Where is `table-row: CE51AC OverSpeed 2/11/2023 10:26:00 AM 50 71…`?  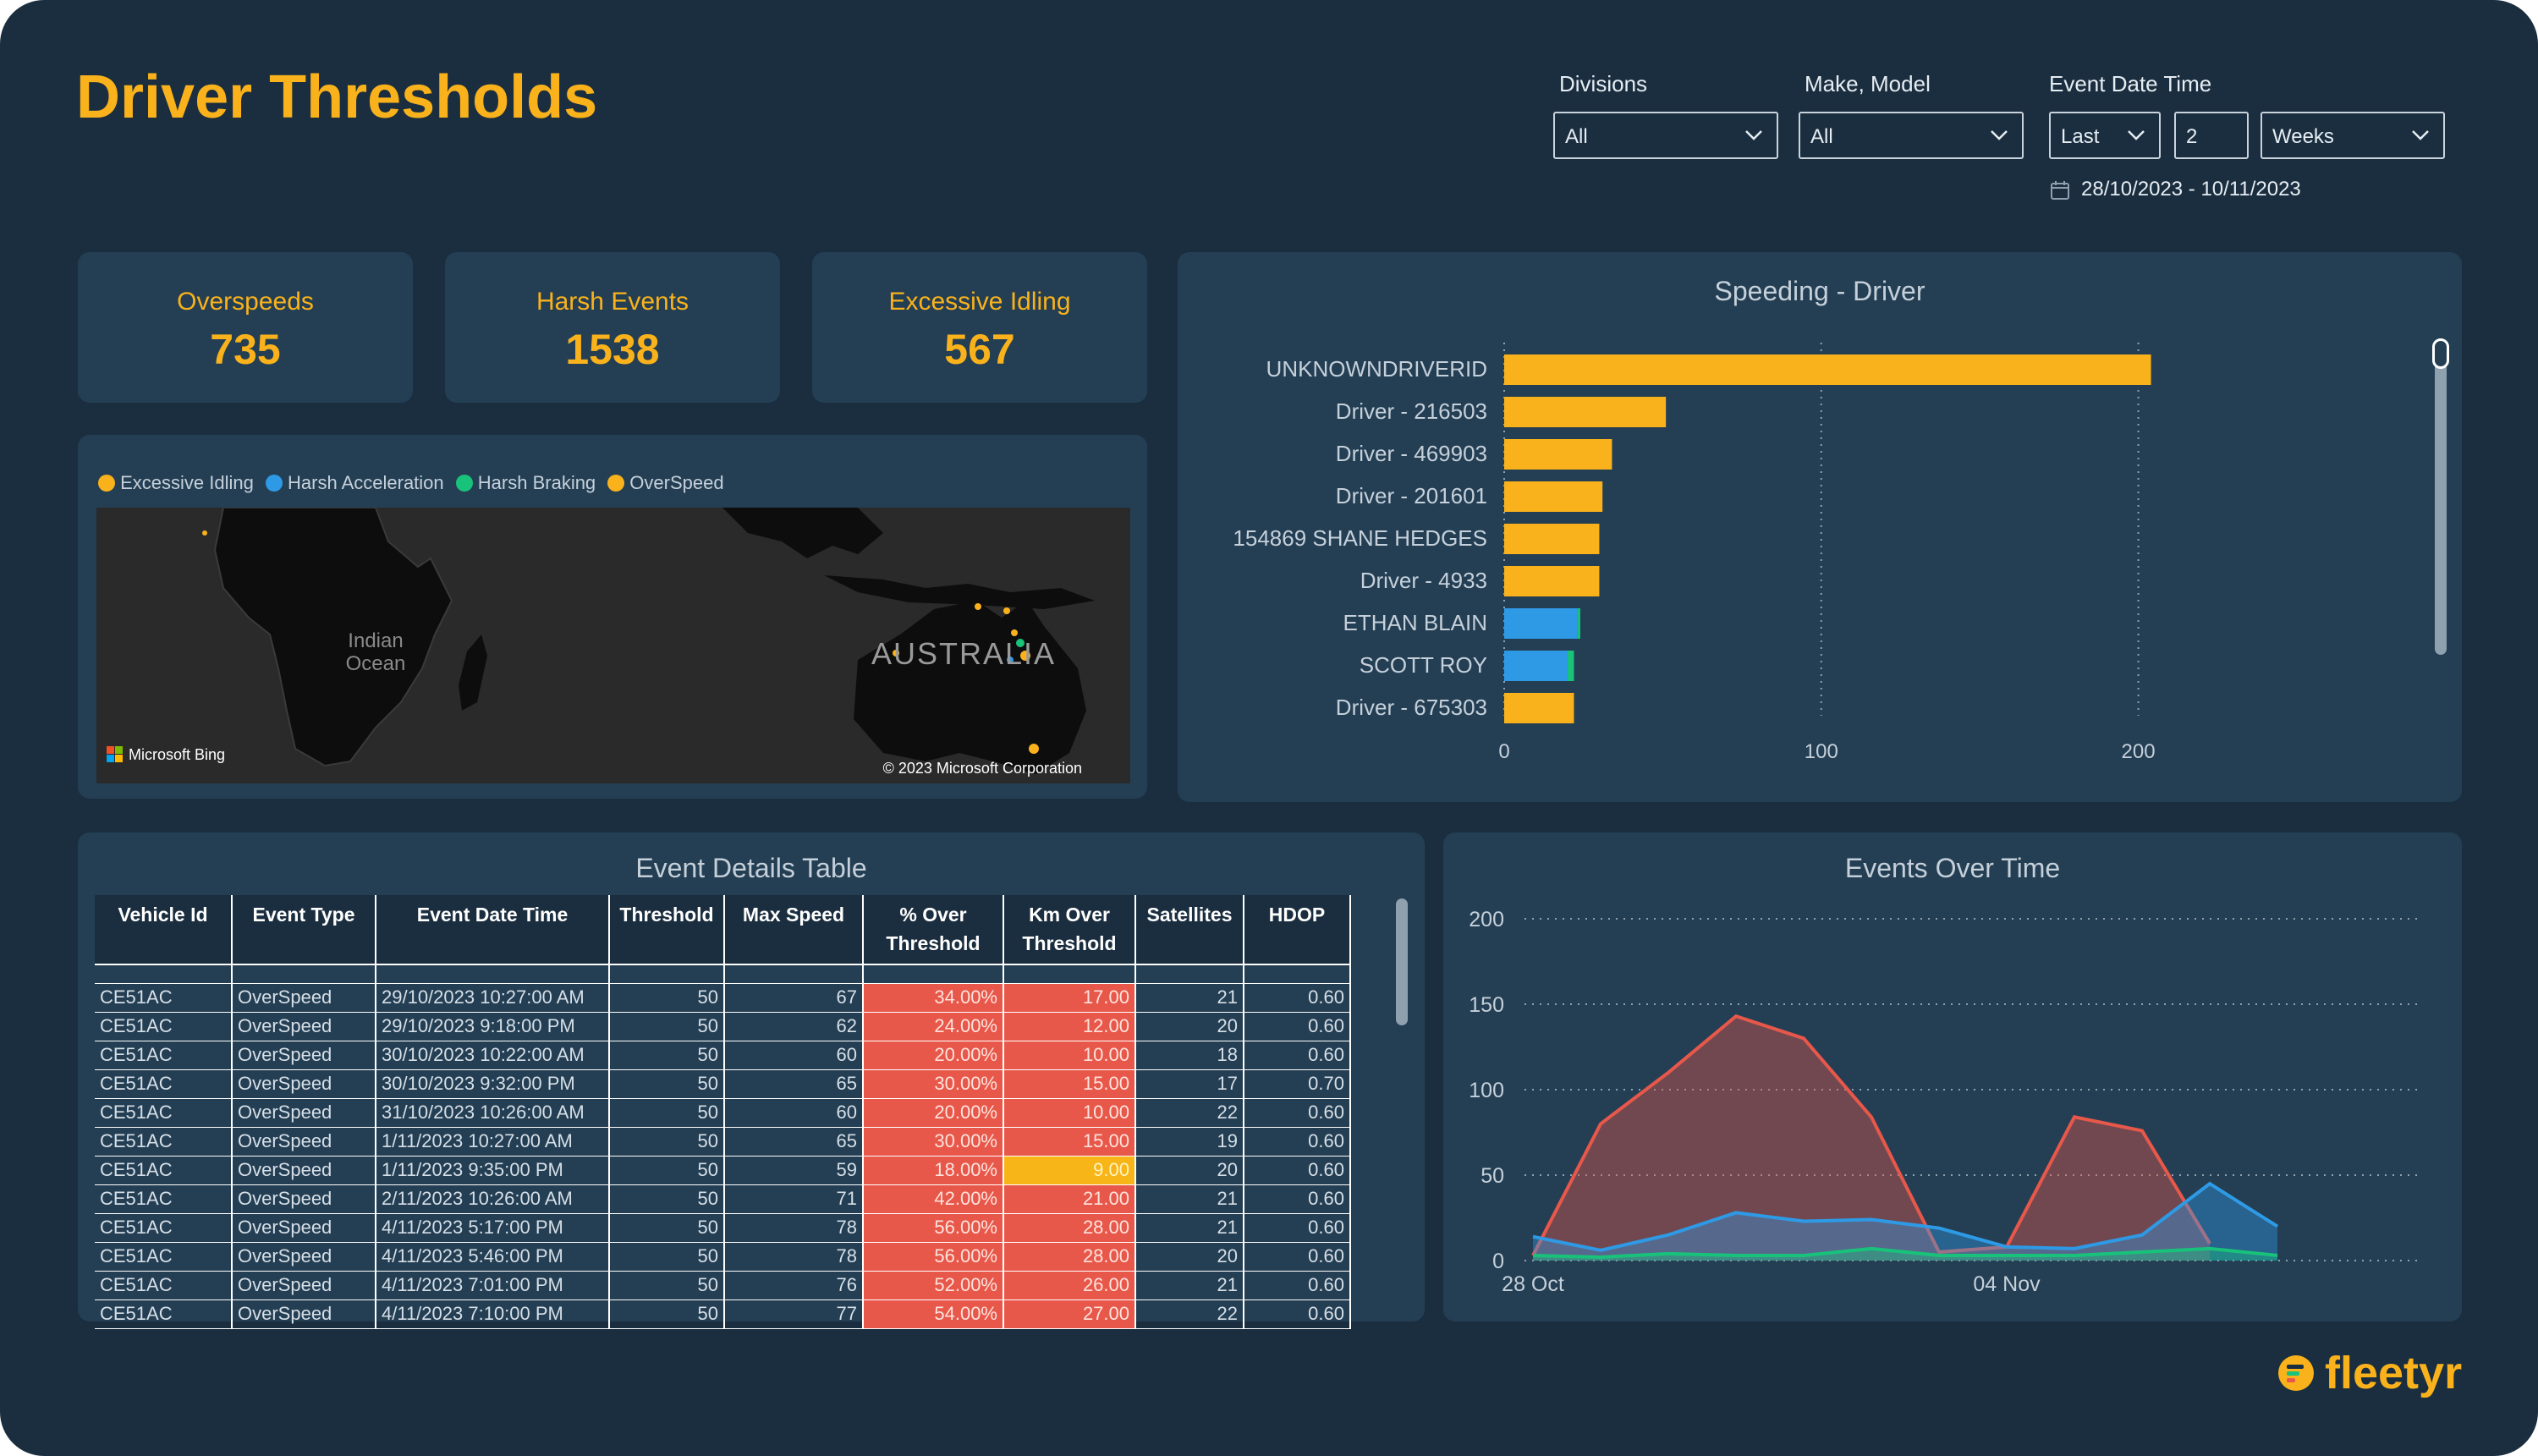 table-row: CE51AC OverSpeed 2/11/2023 10:26:00 AM 50 71… is located at coordinates (723, 1199).